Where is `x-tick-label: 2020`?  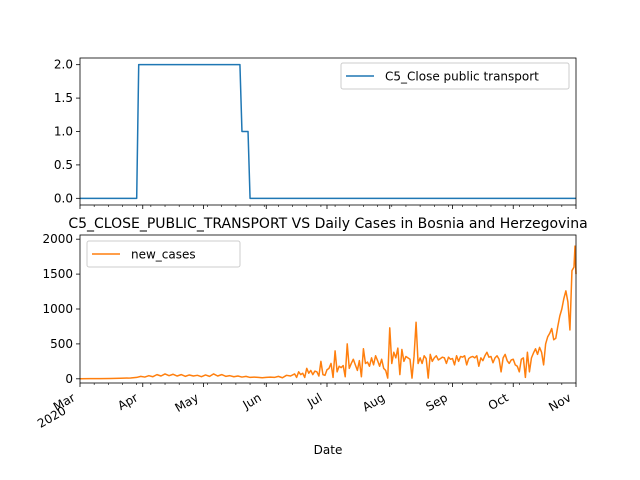 x-tick-label: 2020 is located at coordinates (51, 416).